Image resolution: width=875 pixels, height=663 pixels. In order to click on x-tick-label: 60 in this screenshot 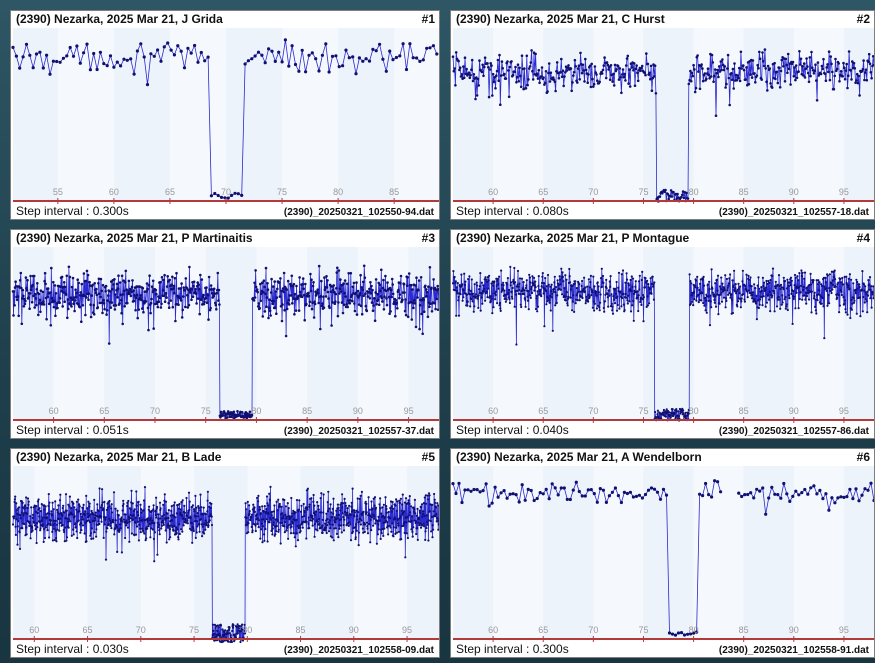, I will do `click(493, 192)`.